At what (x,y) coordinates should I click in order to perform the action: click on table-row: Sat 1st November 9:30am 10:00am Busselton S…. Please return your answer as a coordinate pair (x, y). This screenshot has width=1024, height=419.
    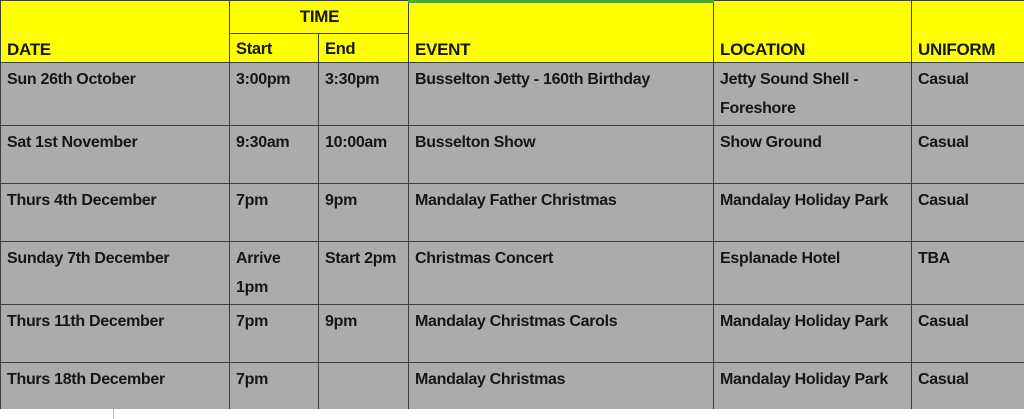
    Looking at the image, I should click on (512, 154).